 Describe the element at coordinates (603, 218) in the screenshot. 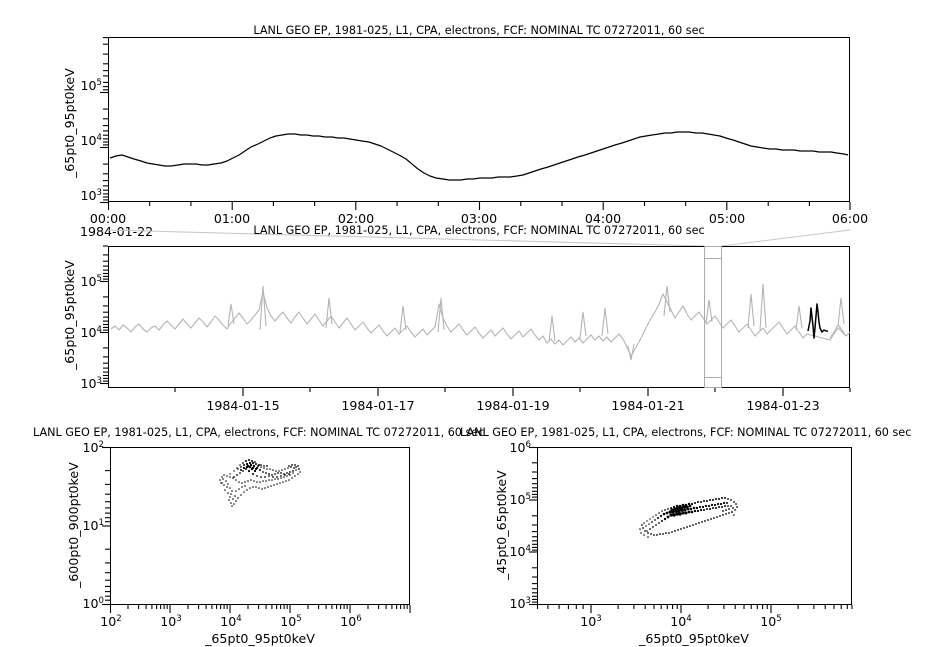

I see `top-panel-xtick-4: 04:00` at that location.